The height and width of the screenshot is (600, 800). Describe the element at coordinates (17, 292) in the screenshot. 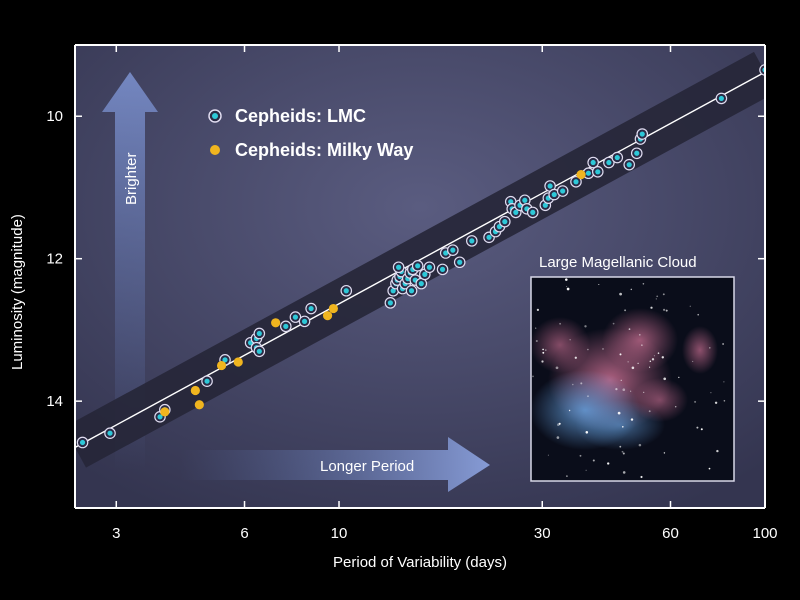

I see `y-axis-title: Luminosity (magnitude)` at that location.